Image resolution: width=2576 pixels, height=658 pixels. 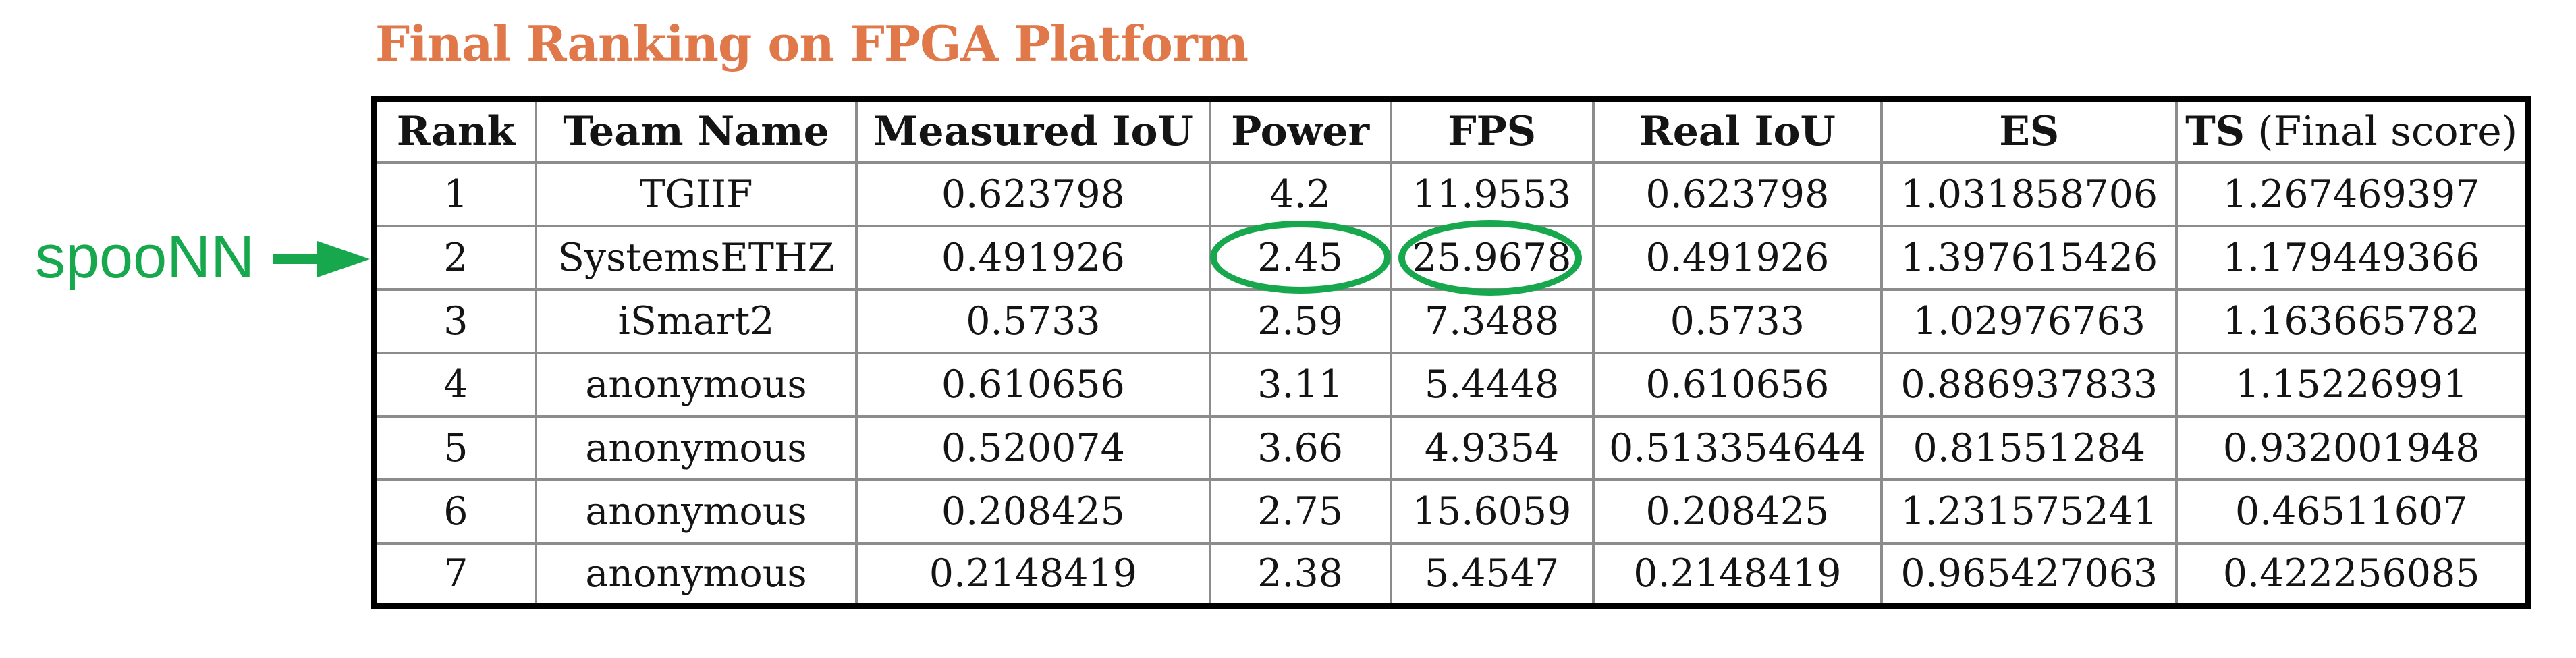 What do you see at coordinates (321, 259) in the screenshot?
I see `right-arrow-icon` at bounding box center [321, 259].